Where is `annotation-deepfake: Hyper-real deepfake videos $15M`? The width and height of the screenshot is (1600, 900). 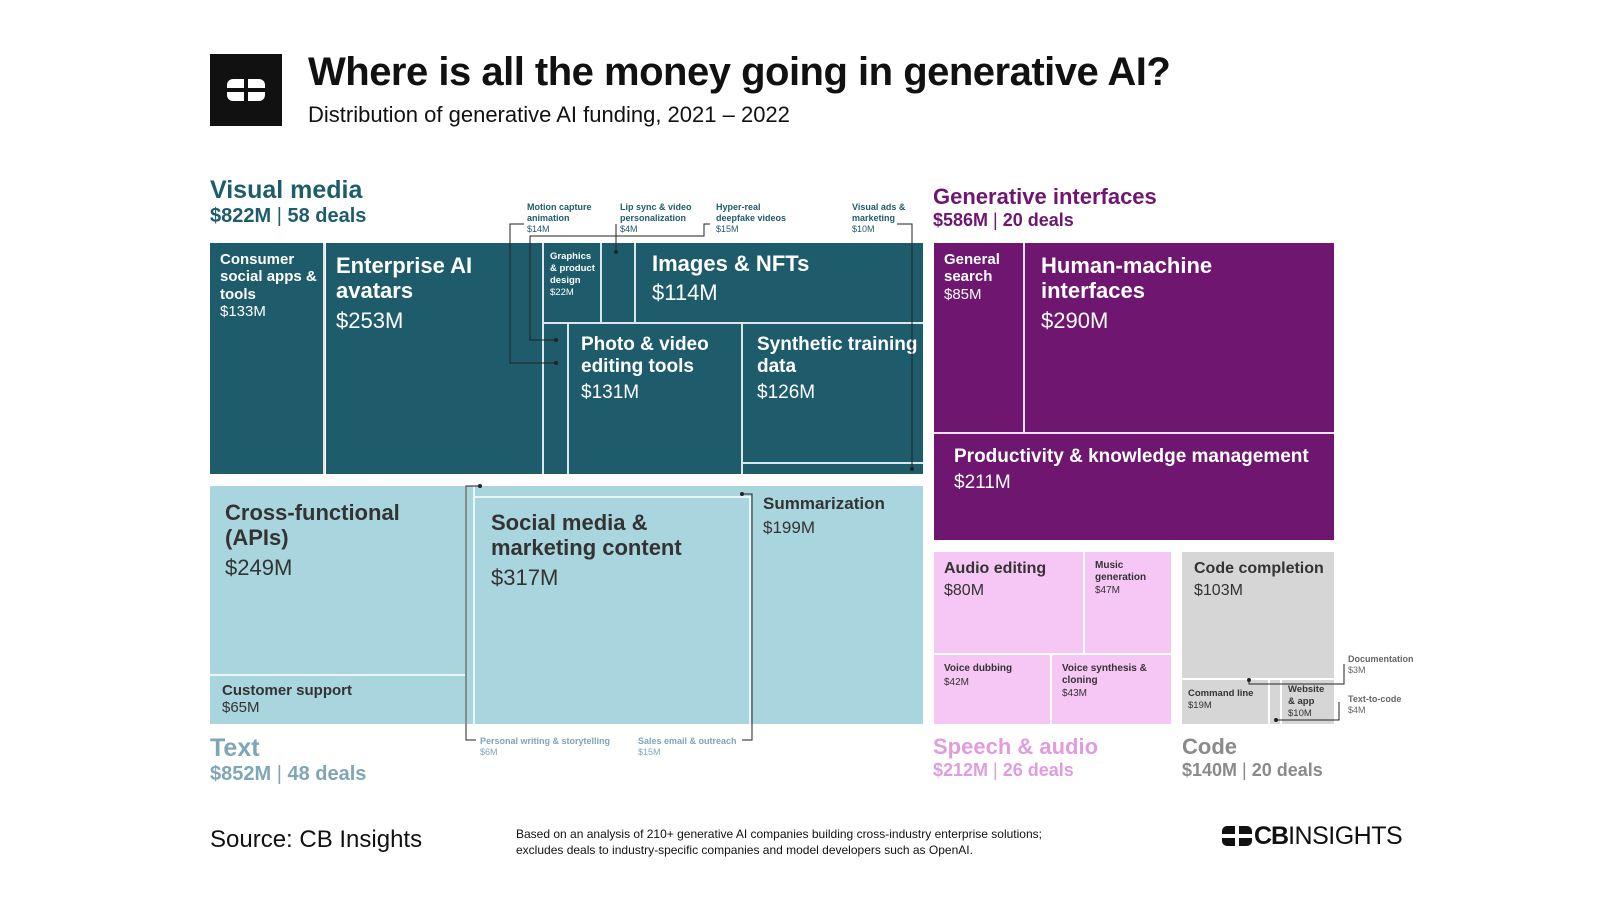
annotation-deepfake: Hyper-real deepfake videos $15M is located at coordinates (751, 218).